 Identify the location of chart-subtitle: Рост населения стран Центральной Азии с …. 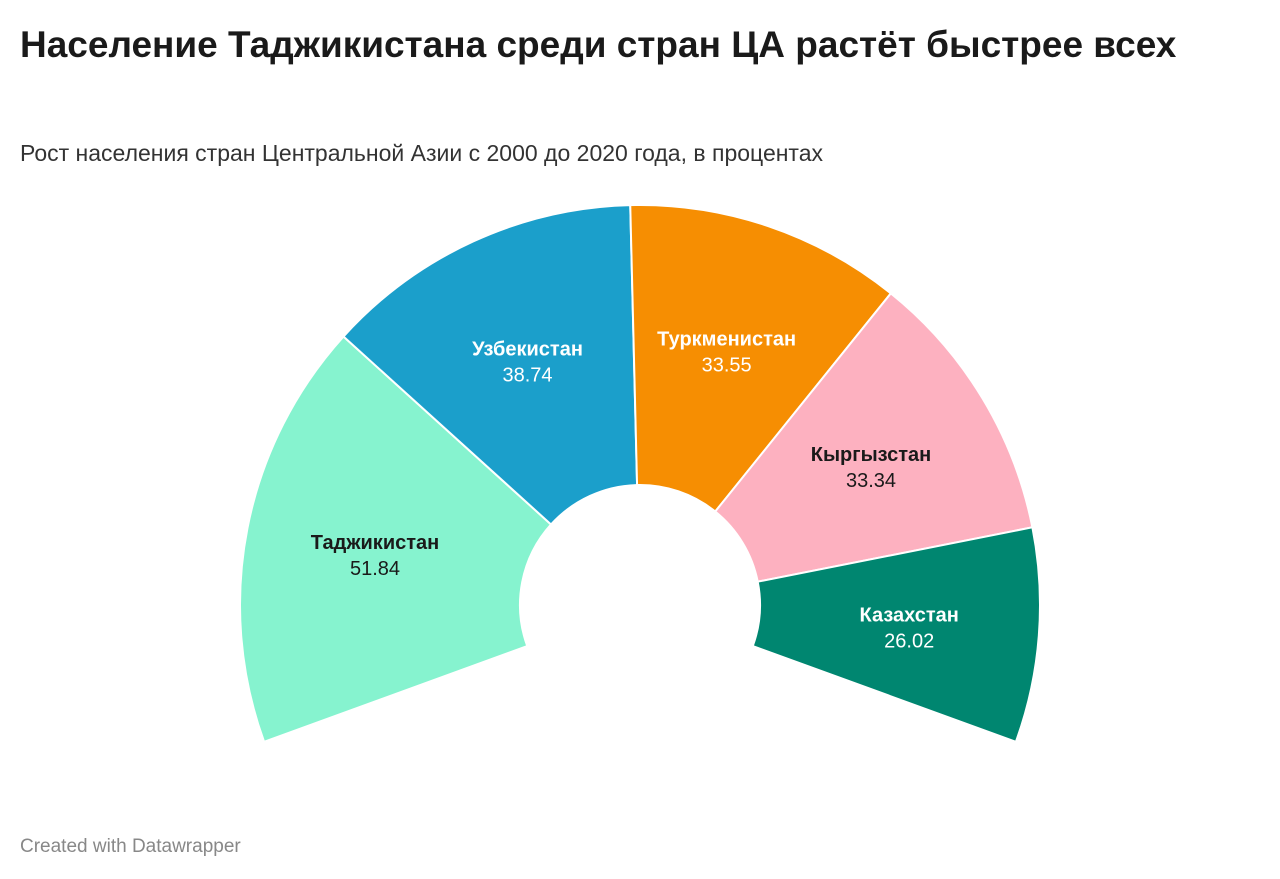
(422, 153).